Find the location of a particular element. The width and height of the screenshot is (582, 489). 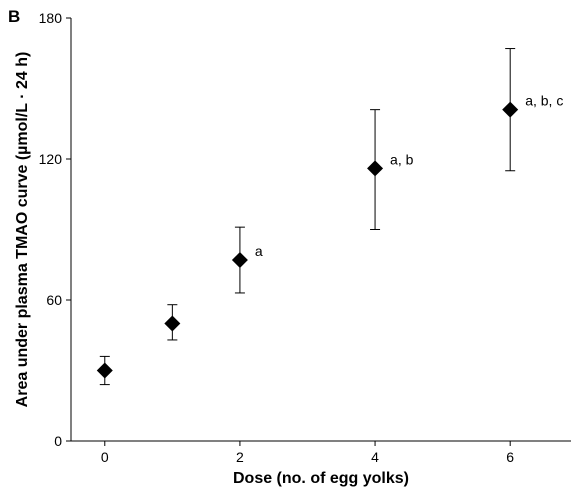

y-tick-label: 180 is located at coordinates (51, 18).